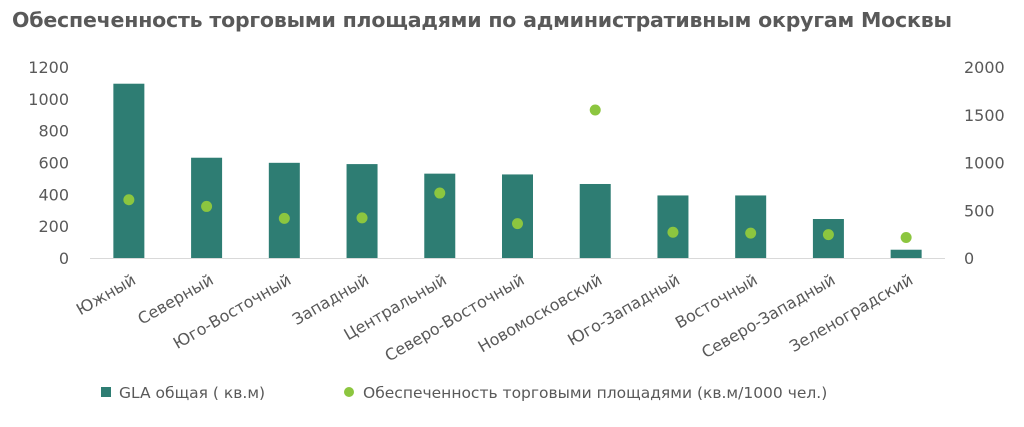  What do you see at coordinates (984, 67) in the screenshot?
I see `y-right-tick-label: 2000` at bounding box center [984, 67].